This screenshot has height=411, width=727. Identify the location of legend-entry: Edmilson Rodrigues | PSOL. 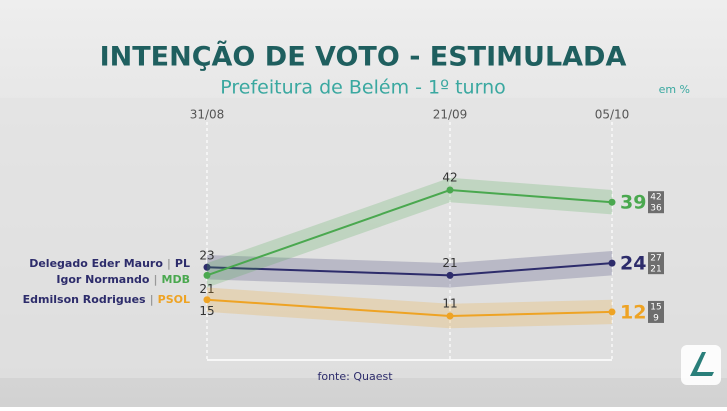
(106, 299).